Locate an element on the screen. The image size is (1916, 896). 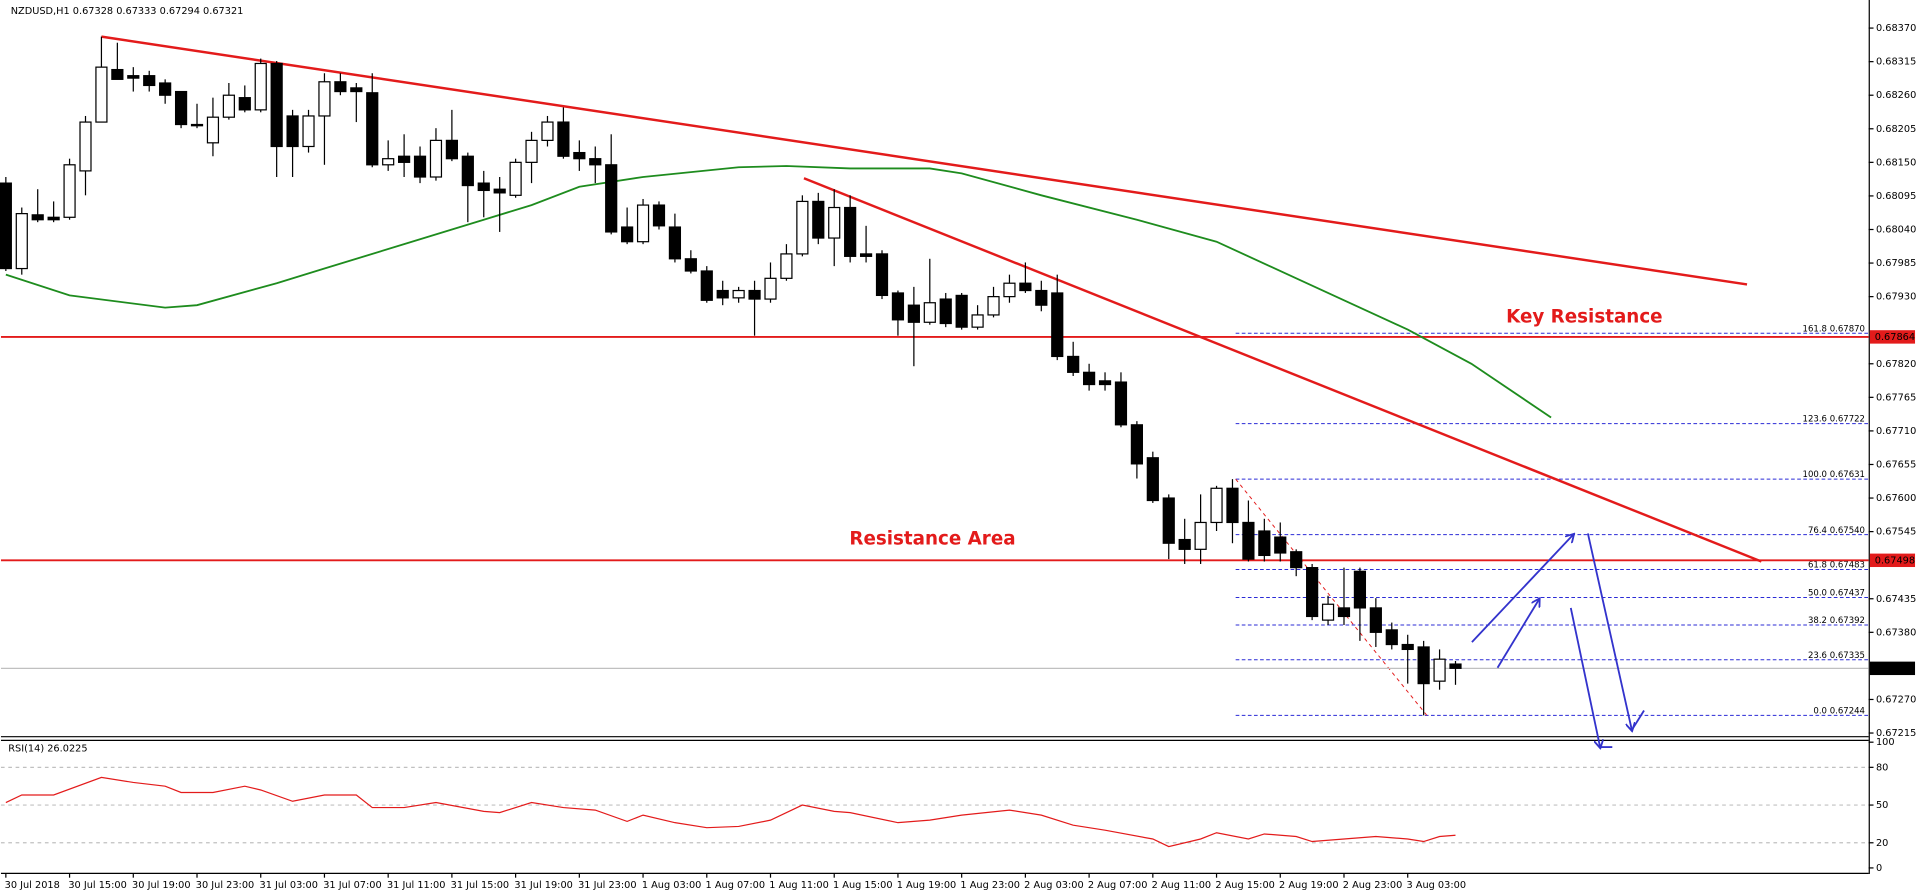
y-tick-label: 0.67710 is located at coordinates (1896, 431).